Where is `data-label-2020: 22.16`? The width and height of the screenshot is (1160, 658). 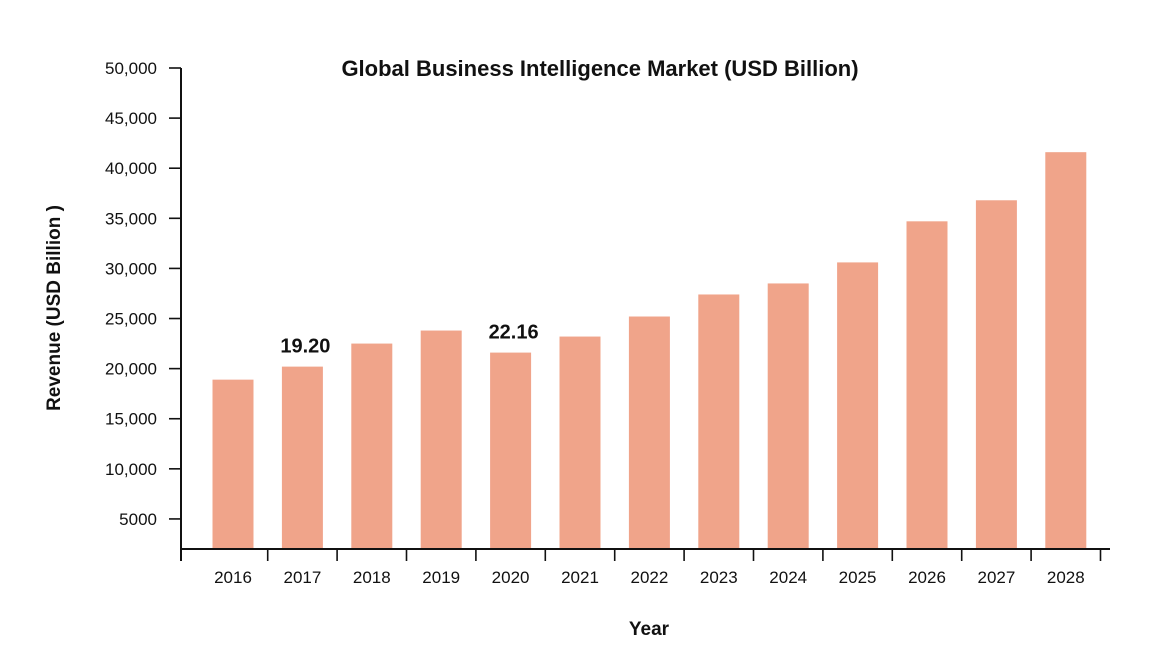 data-label-2020: 22.16 is located at coordinates (514, 333).